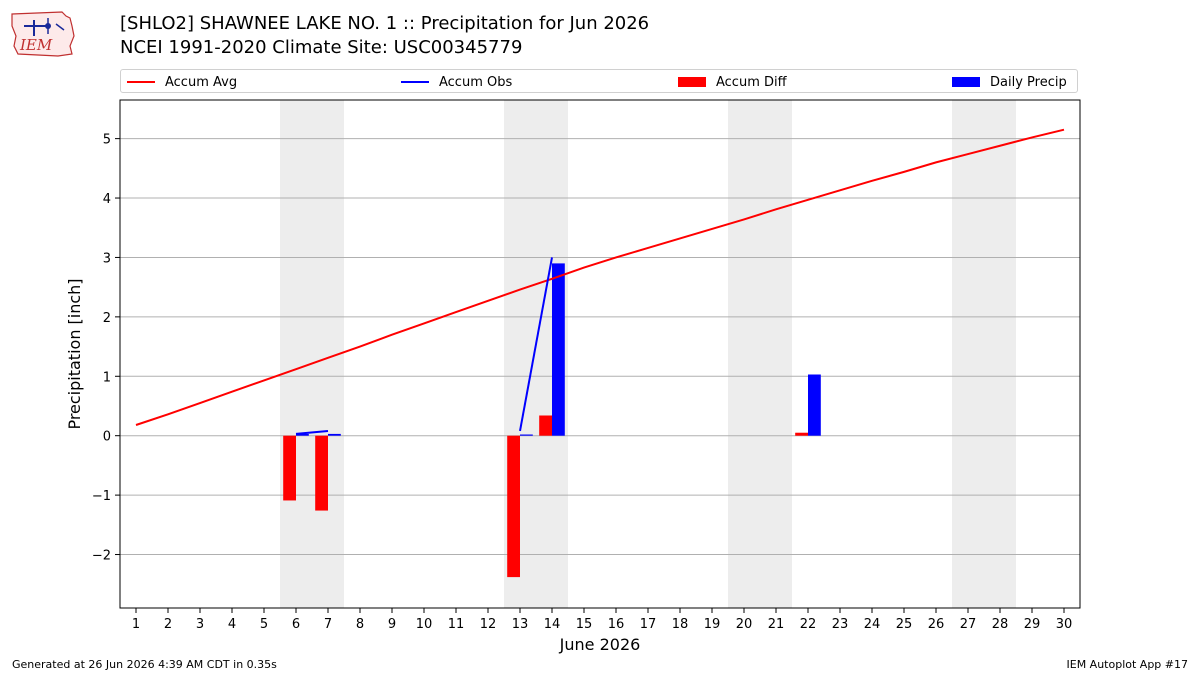 The width and height of the screenshot is (1200, 675). What do you see at coordinates (966, 82) in the screenshot?
I see `legend-swatch-daily-precip` at bounding box center [966, 82].